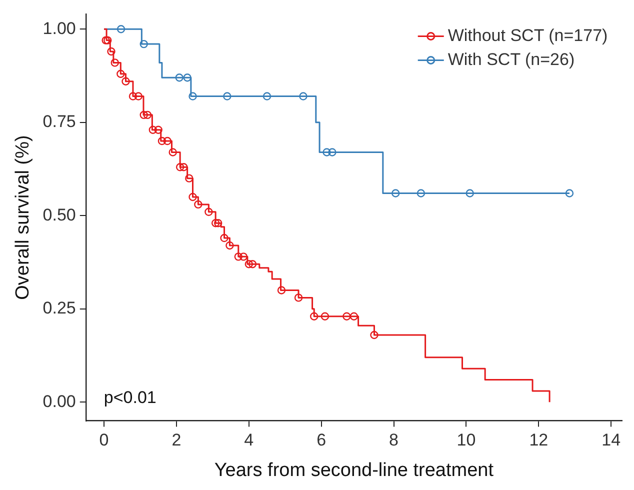  I want to click on x-tick-label: 14, so click(611, 440).